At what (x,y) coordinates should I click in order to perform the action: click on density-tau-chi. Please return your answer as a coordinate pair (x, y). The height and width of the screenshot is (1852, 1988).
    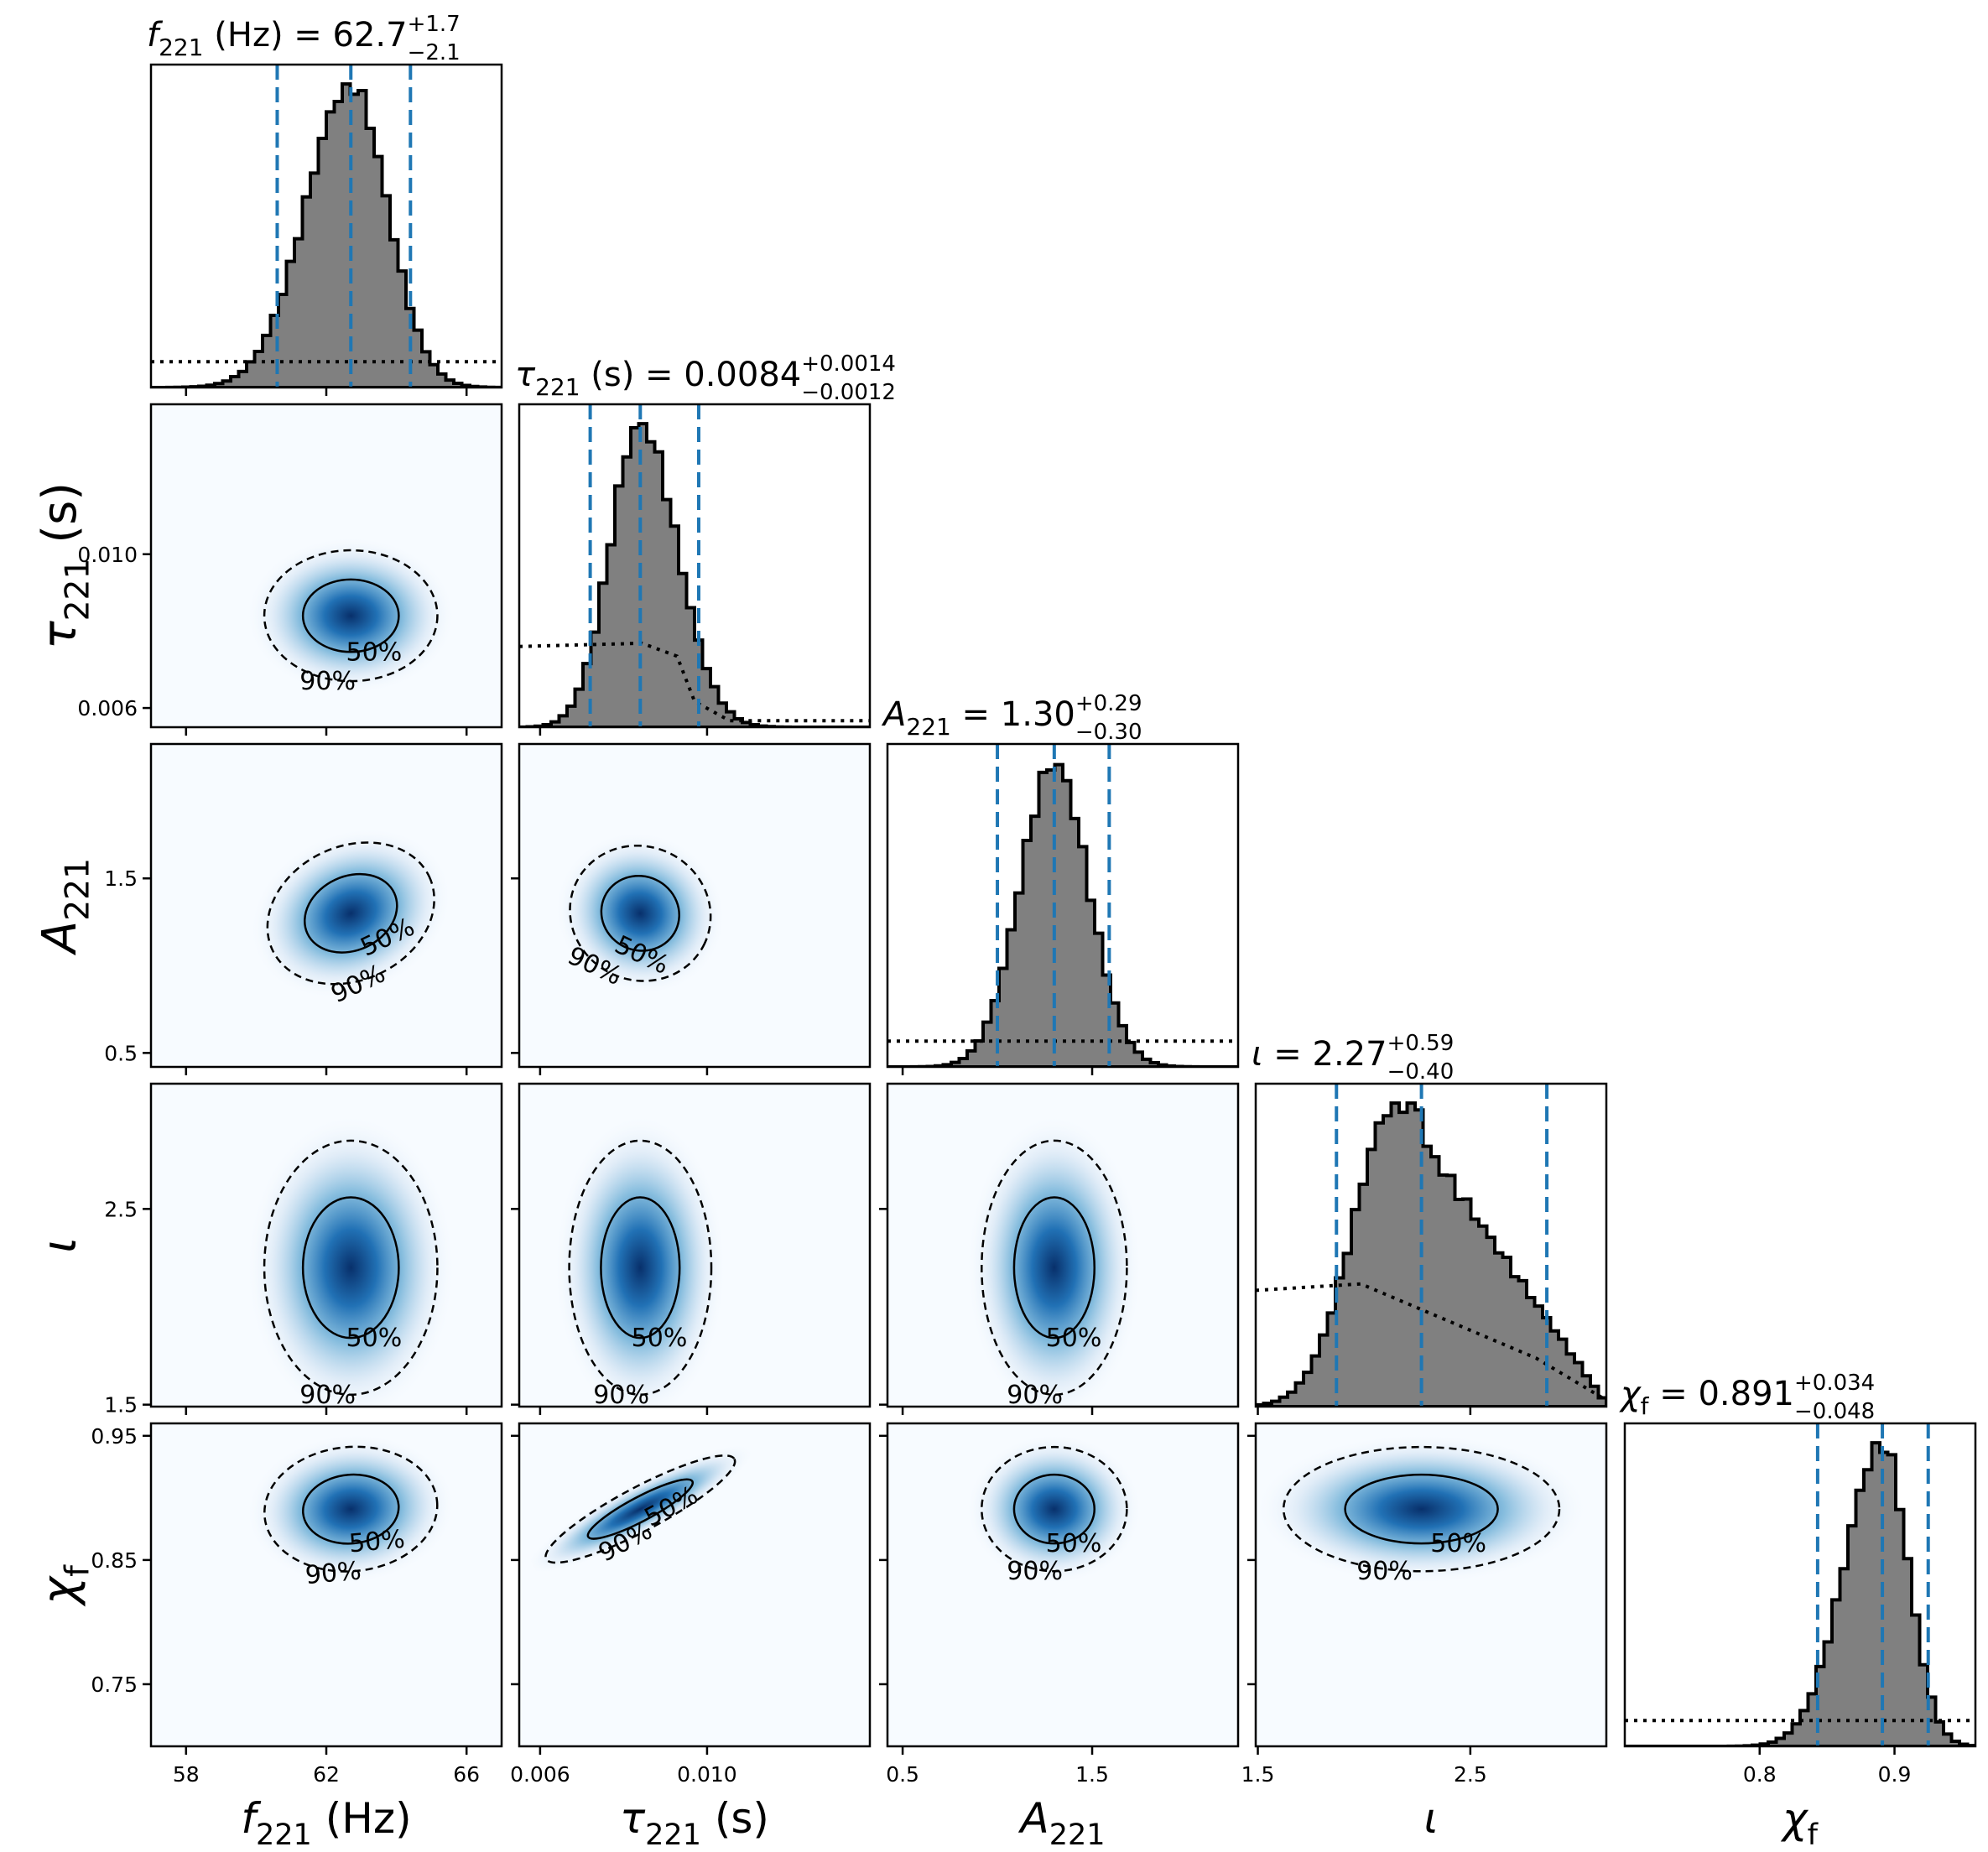
    Looking at the image, I should click on (640, 1509).